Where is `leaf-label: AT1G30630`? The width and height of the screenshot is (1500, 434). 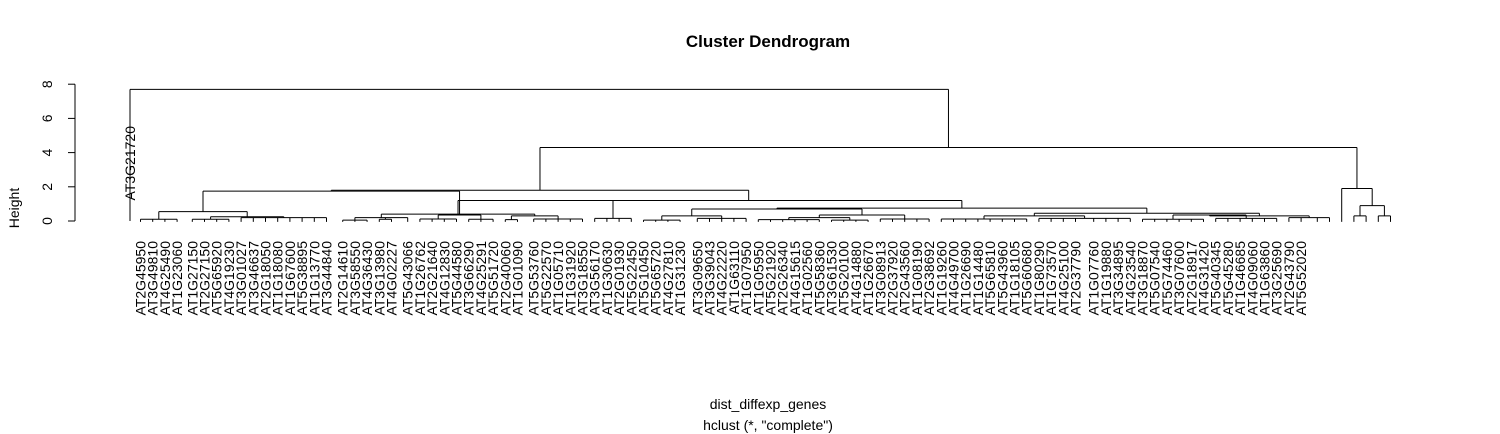
leaf-label: AT1G30630 is located at coordinates (607, 278).